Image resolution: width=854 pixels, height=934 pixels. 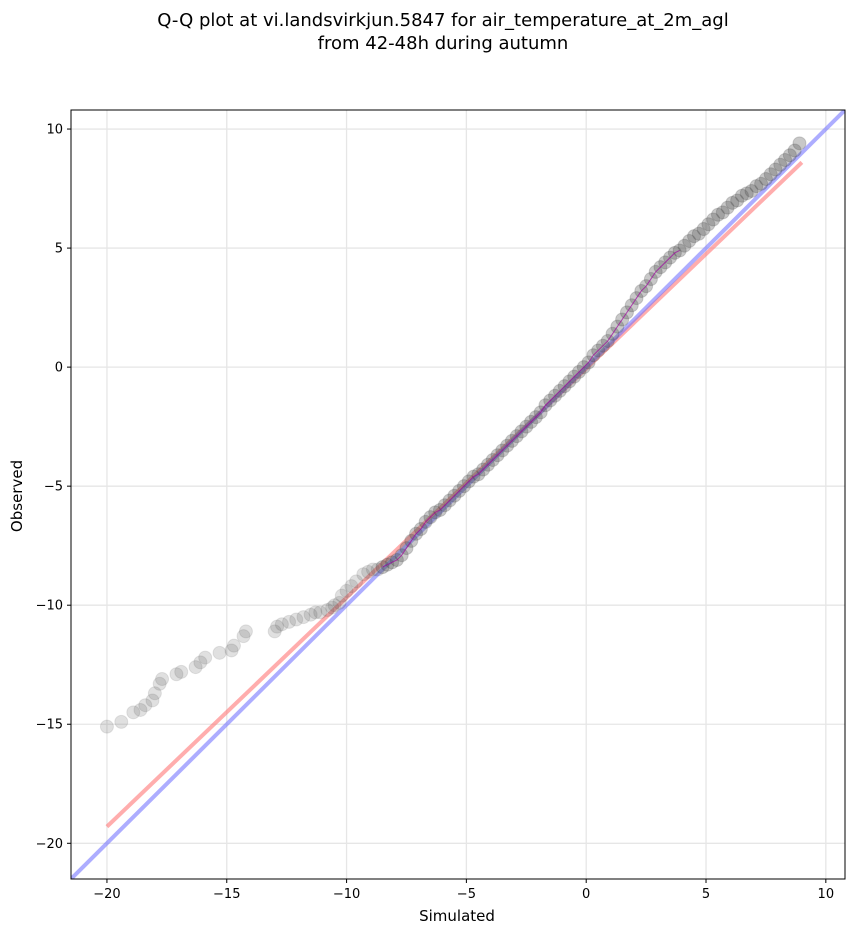 What do you see at coordinates (706, 894) in the screenshot?
I see `x-tick-label: 5` at bounding box center [706, 894].